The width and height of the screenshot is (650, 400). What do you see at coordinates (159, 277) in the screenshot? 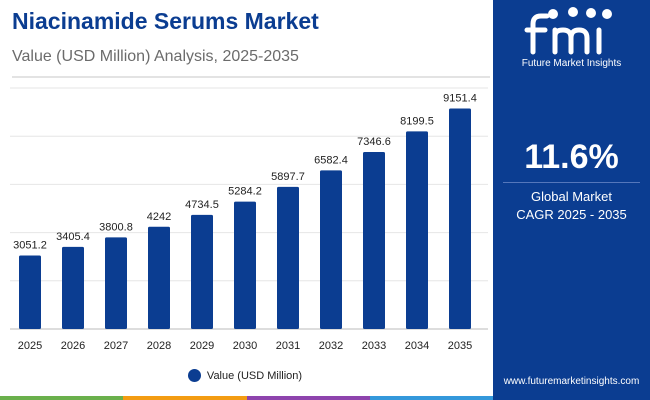
I see `bar-2028` at bounding box center [159, 277].